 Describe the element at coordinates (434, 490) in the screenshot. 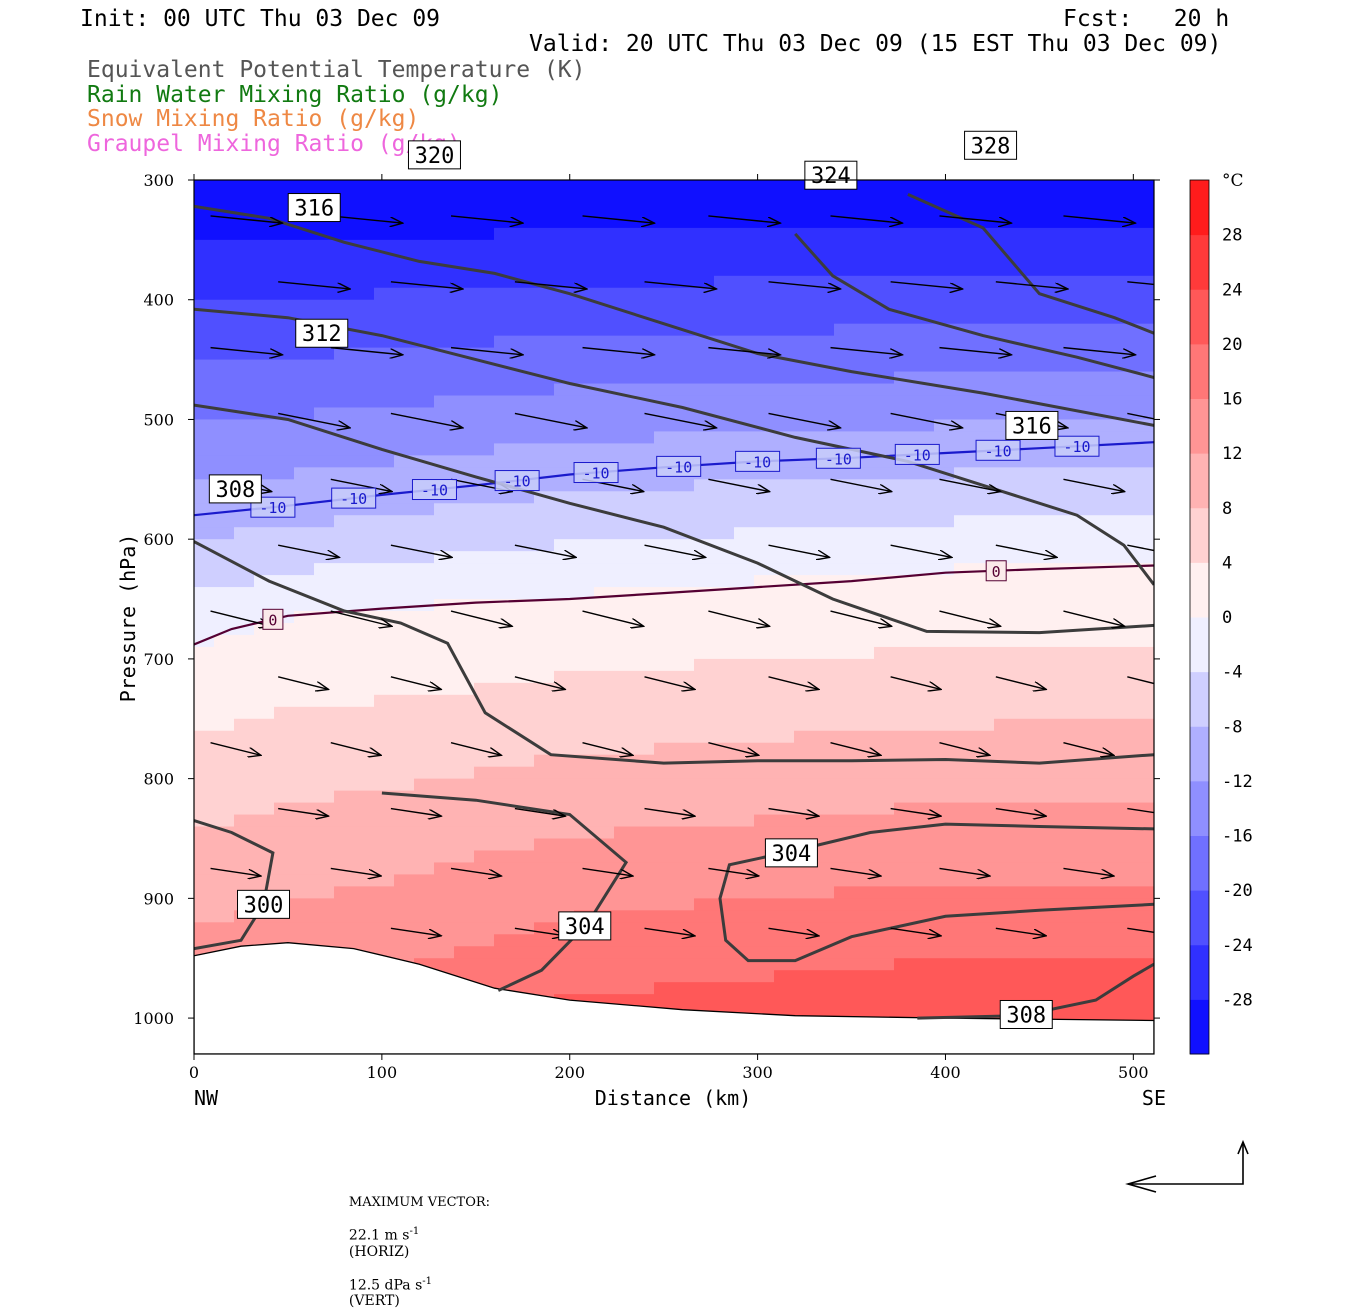

I see `isotherm-label: -10` at that location.